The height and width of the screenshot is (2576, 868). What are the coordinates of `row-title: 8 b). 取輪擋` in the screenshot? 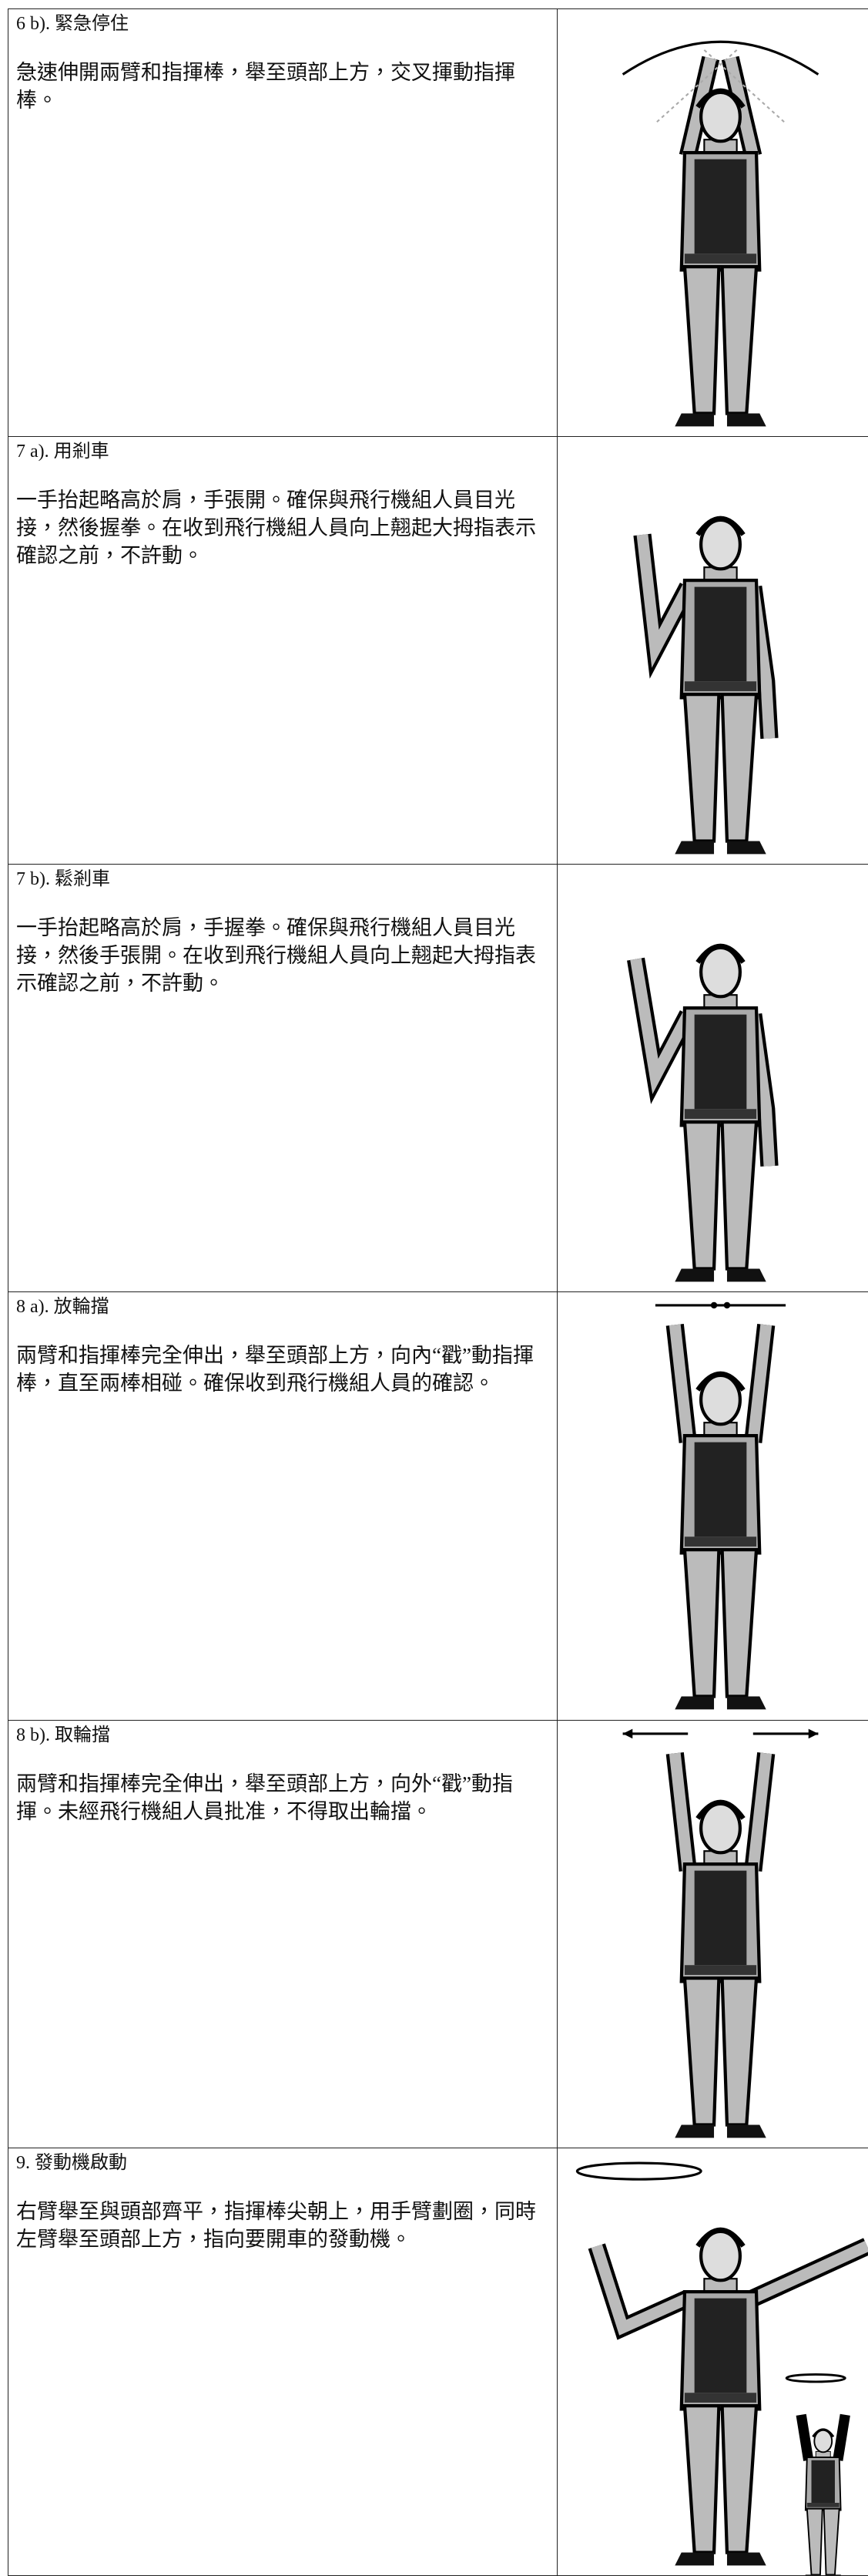 It's located at (283, 1735).